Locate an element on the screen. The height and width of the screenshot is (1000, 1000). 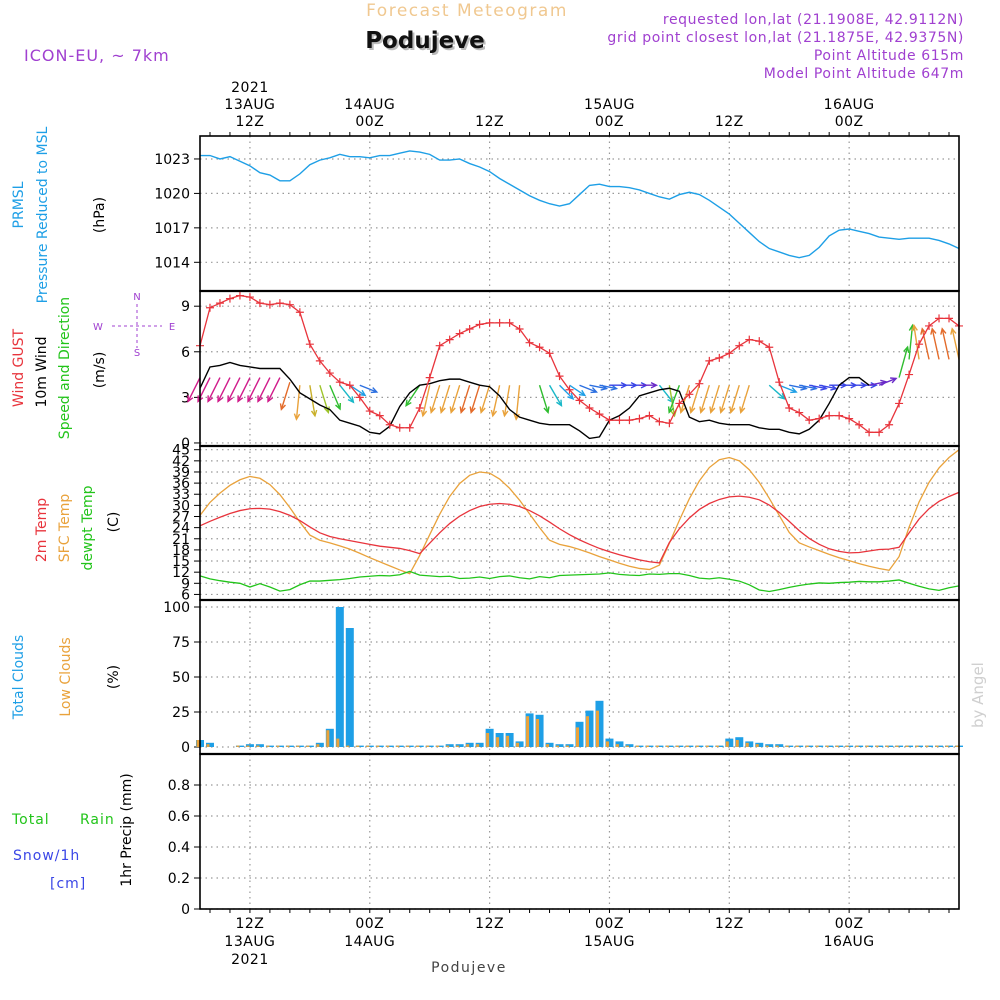
y-tick-label: 75 is located at coordinates (181, 643).